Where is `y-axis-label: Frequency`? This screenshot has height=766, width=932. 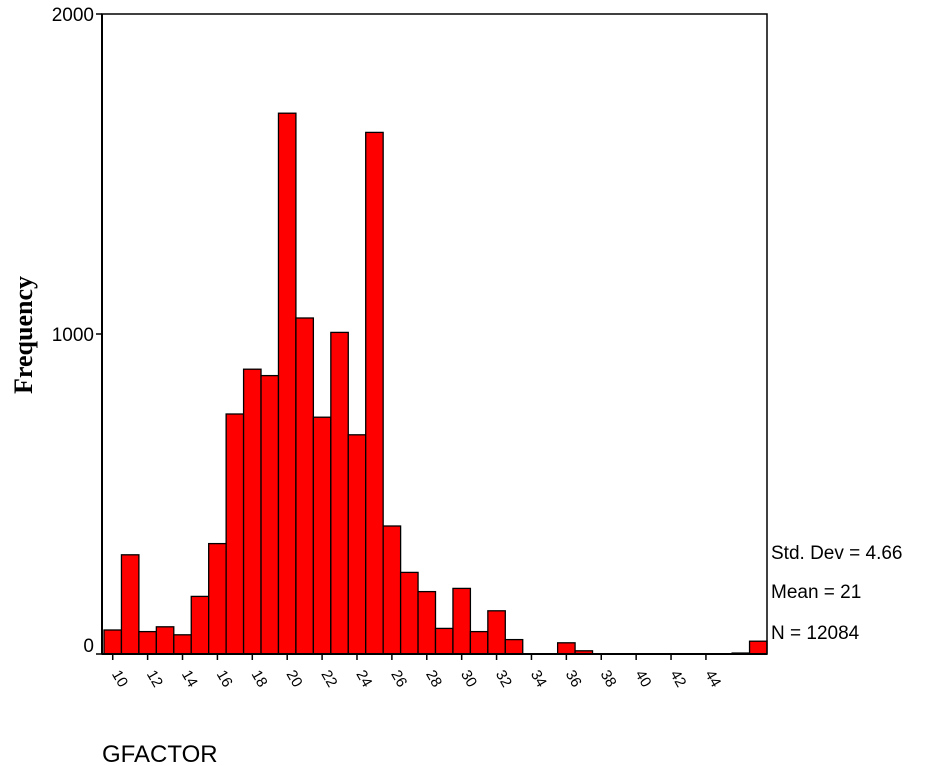
y-axis-label: Frequency is located at coordinates (23, 335).